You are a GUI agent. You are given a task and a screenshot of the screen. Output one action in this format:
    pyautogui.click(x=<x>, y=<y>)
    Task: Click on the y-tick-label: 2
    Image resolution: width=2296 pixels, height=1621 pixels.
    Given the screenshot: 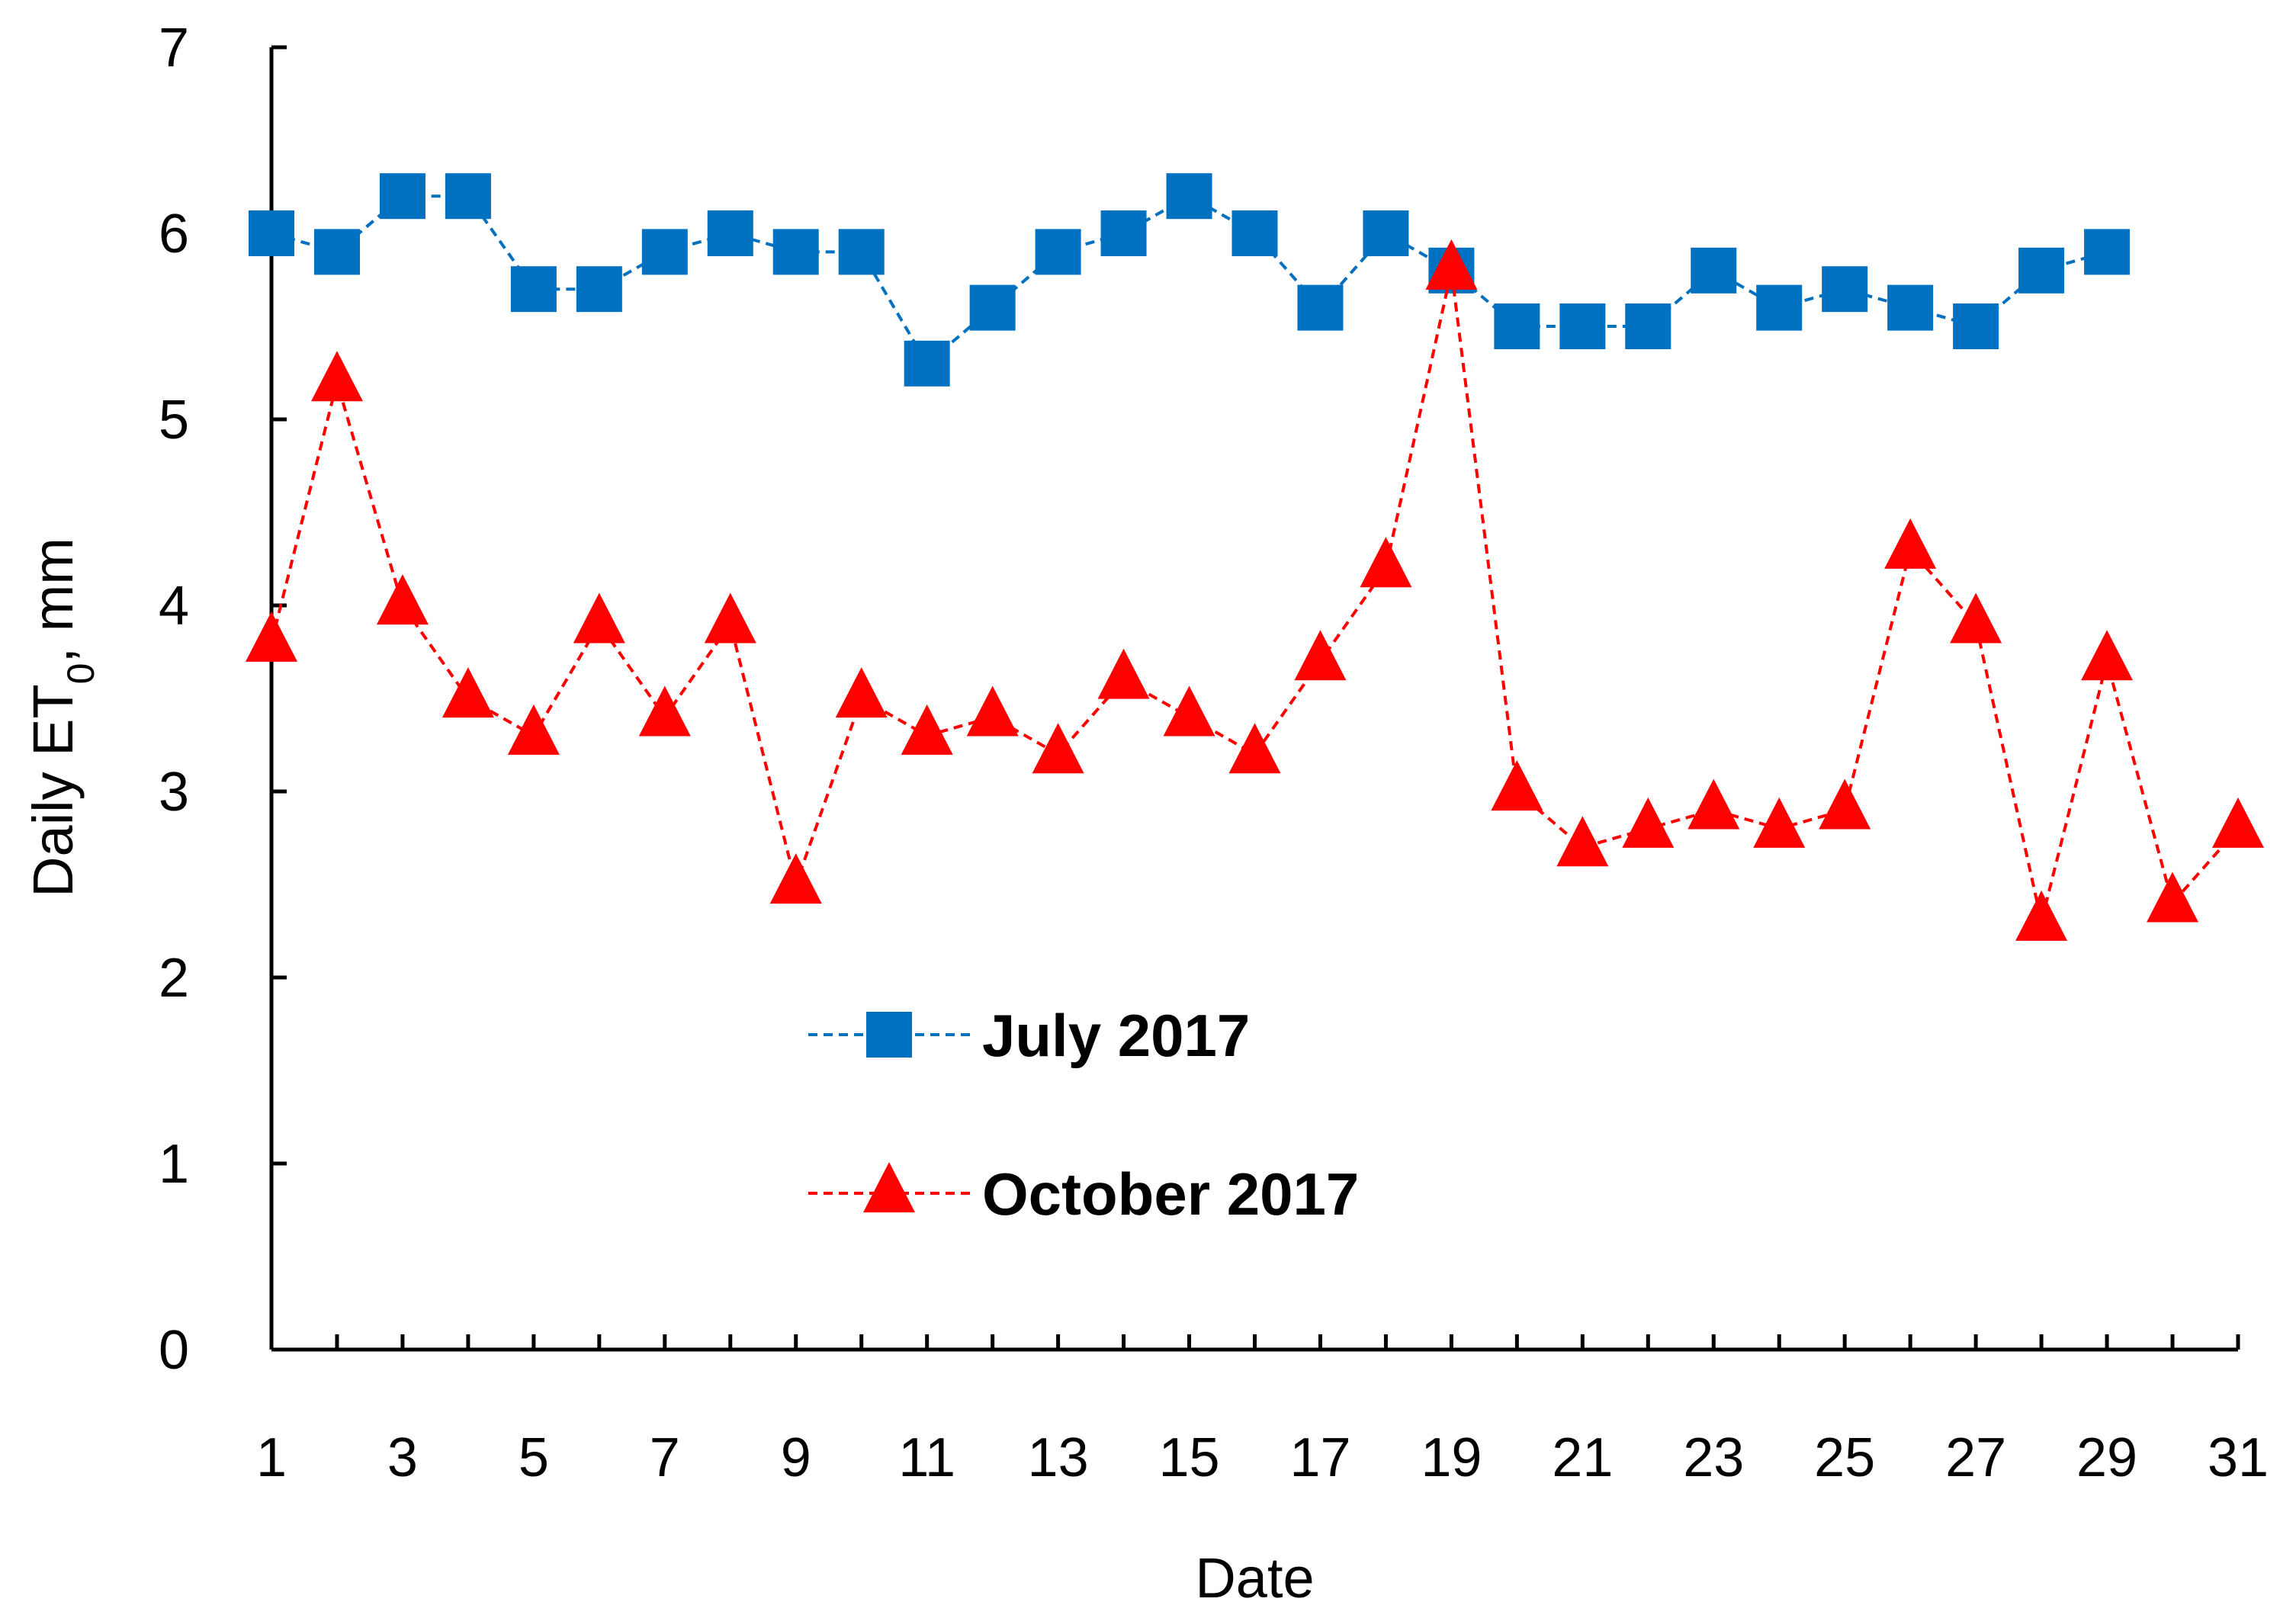 What is the action you would take?
    pyautogui.click(x=174, y=978)
    